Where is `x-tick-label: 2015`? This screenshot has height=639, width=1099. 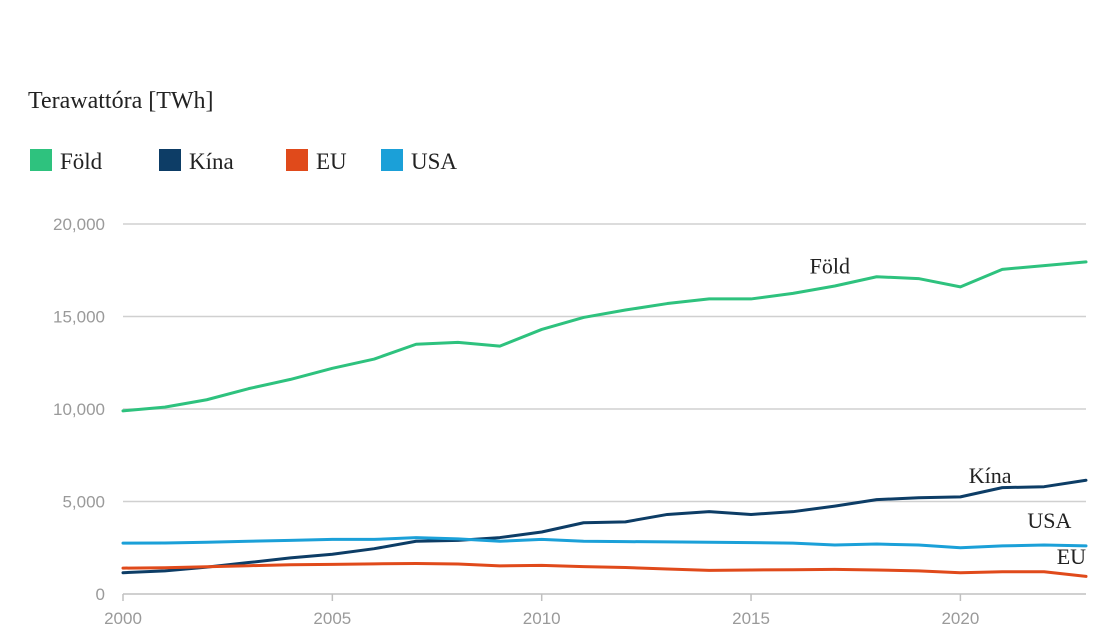
x-tick-label: 2015 is located at coordinates (751, 618).